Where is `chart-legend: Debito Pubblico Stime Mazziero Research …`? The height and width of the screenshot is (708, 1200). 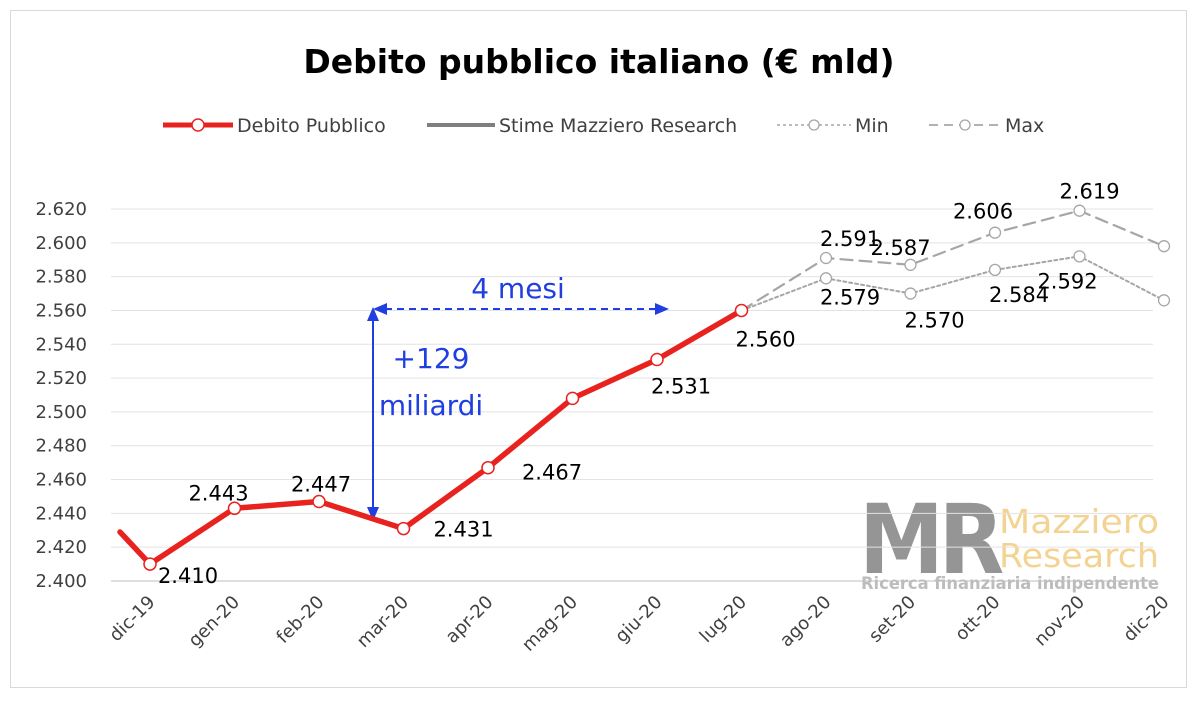 chart-legend: Debito Pubblico Stime Mazziero Research … is located at coordinates (603, 126).